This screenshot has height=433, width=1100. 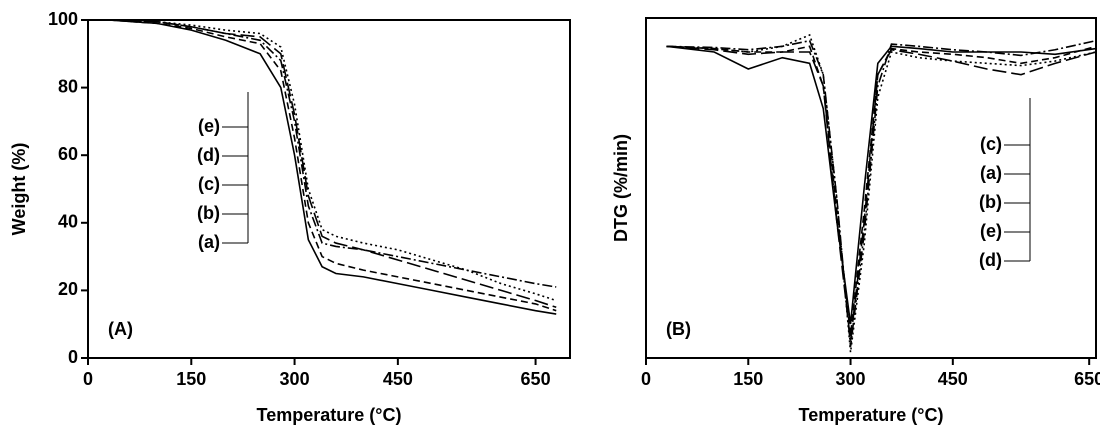 I want to click on y-tick-label: 80, so click(x=68, y=86).